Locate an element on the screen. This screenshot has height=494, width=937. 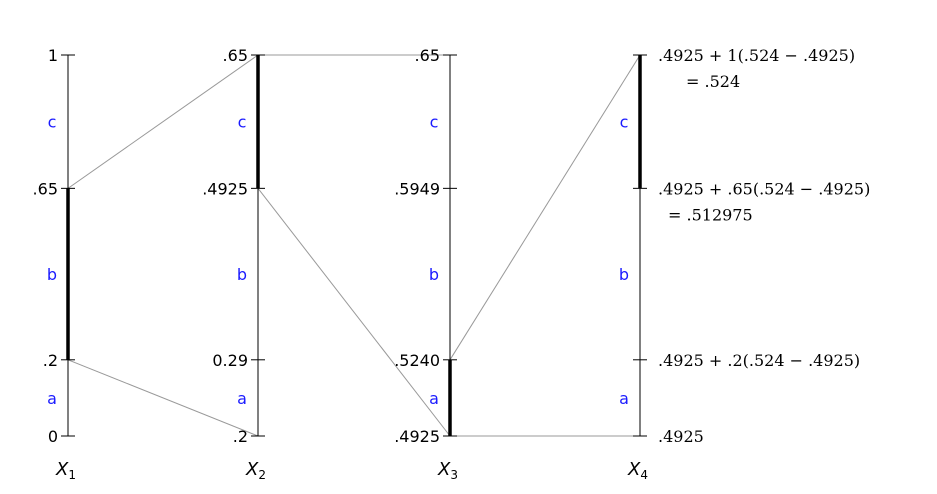
axis-name: X3 is located at coordinates (447, 470).